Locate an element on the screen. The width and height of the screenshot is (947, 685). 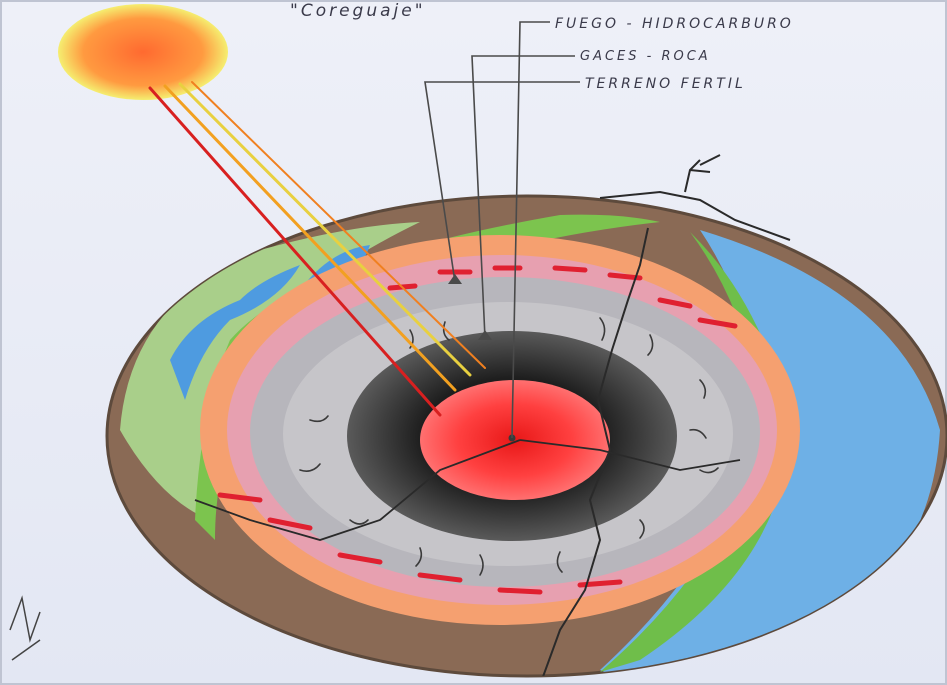
signature-scribble is located at coordinates (25, 628).